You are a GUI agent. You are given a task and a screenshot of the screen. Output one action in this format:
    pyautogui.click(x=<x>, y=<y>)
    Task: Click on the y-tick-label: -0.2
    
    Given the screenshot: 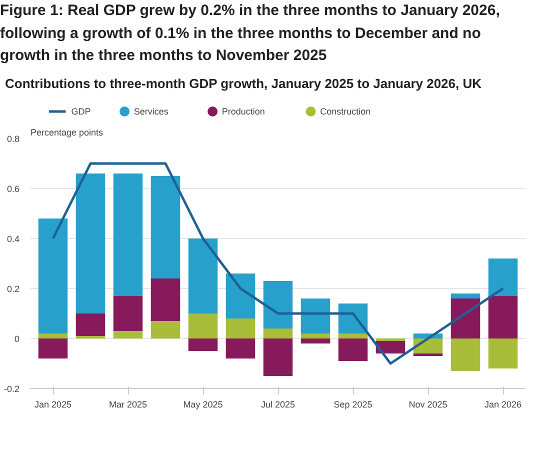 What is the action you would take?
    pyautogui.click(x=12, y=389)
    